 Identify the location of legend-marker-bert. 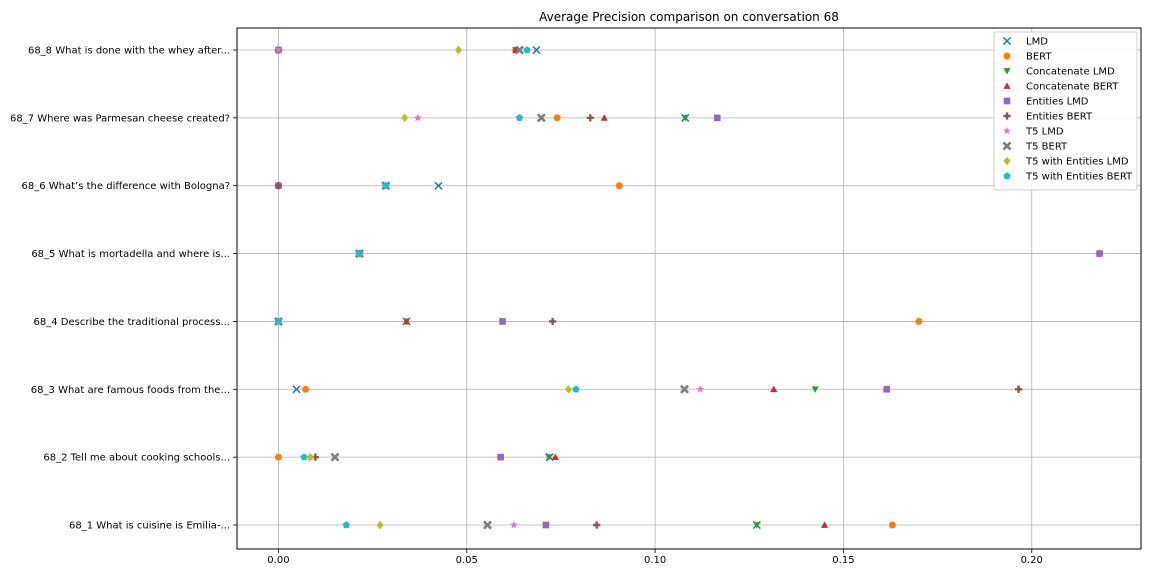
(1007, 56).